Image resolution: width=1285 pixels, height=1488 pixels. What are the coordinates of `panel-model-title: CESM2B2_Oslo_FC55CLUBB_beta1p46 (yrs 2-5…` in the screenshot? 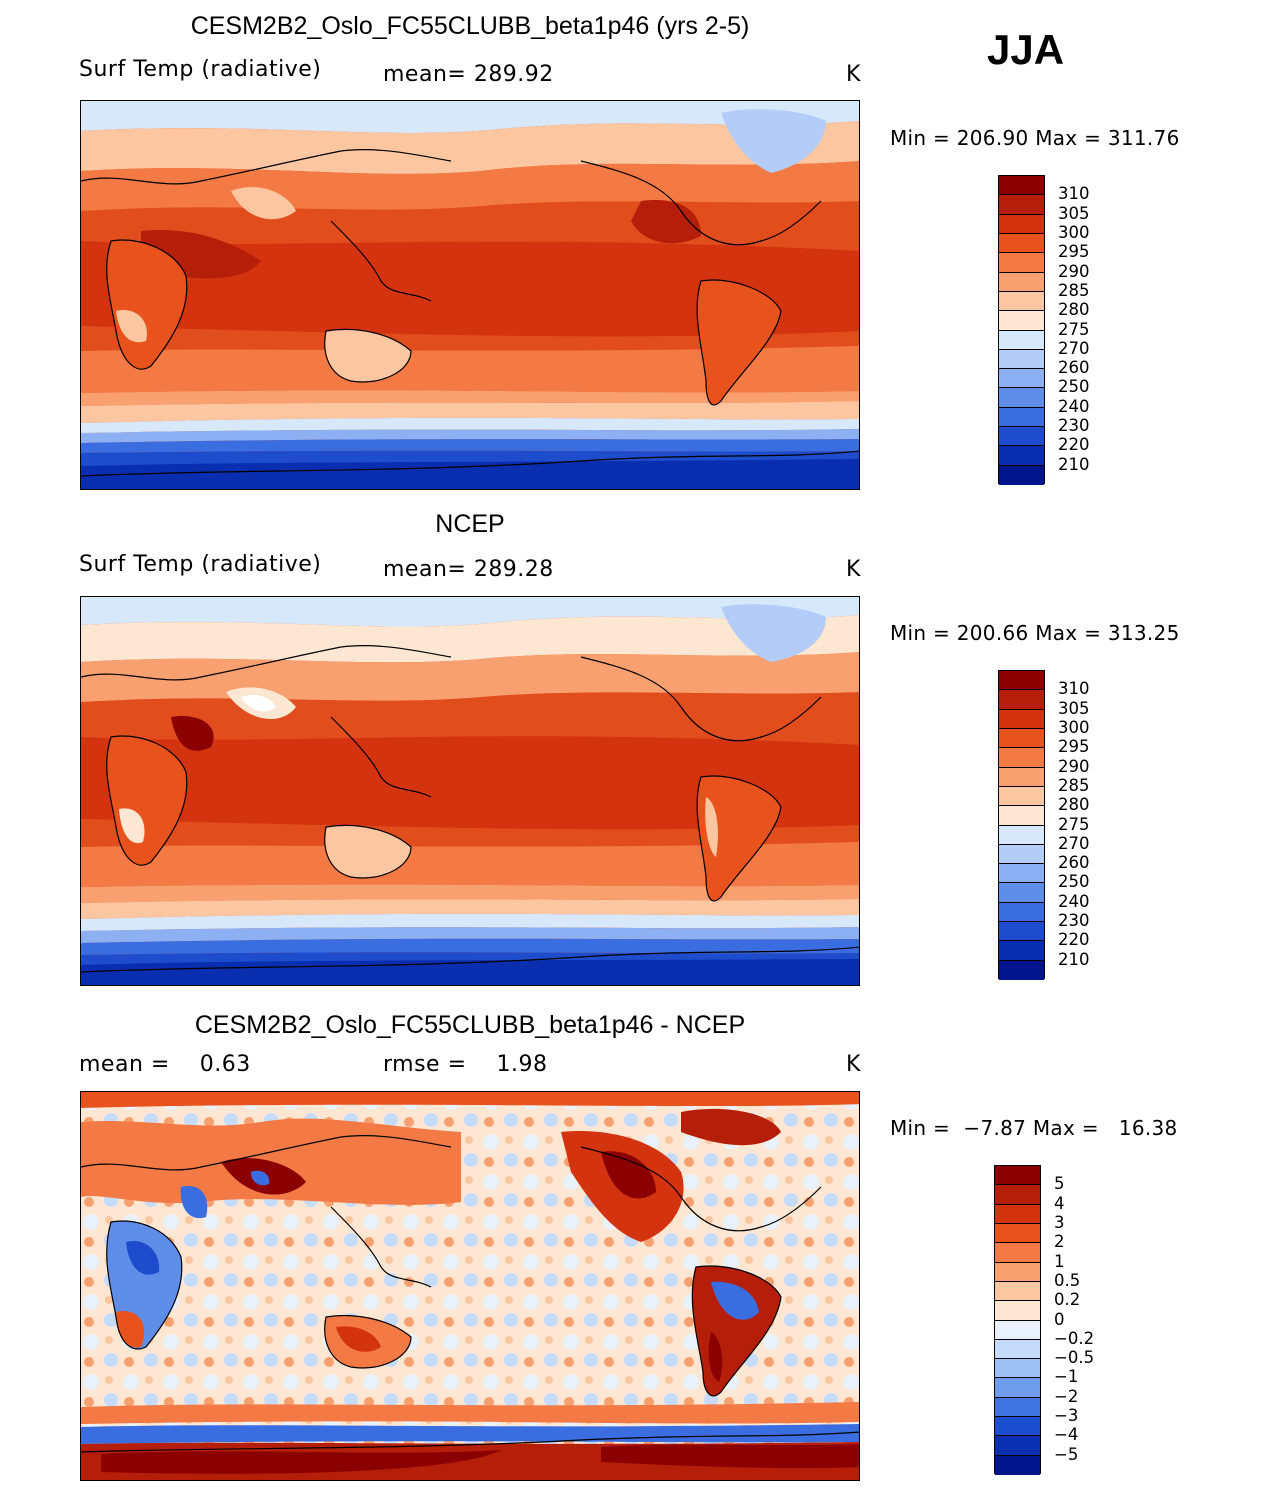 It's located at (470, 26).